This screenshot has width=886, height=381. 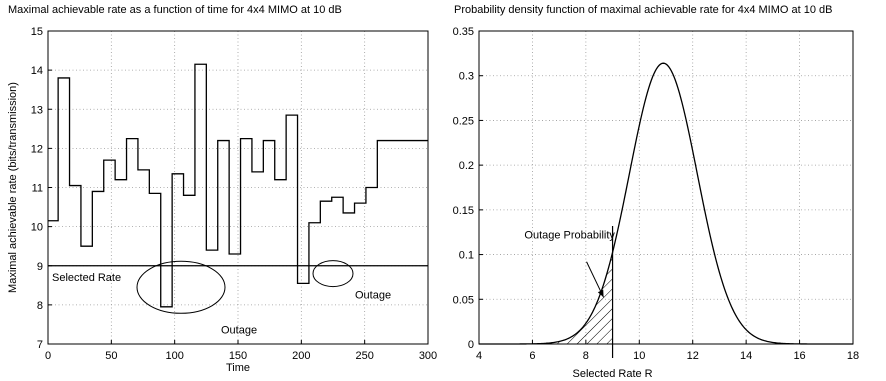 What do you see at coordinates (853, 356) in the screenshot?
I see `right-x-tick-7: 18` at bounding box center [853, 356].